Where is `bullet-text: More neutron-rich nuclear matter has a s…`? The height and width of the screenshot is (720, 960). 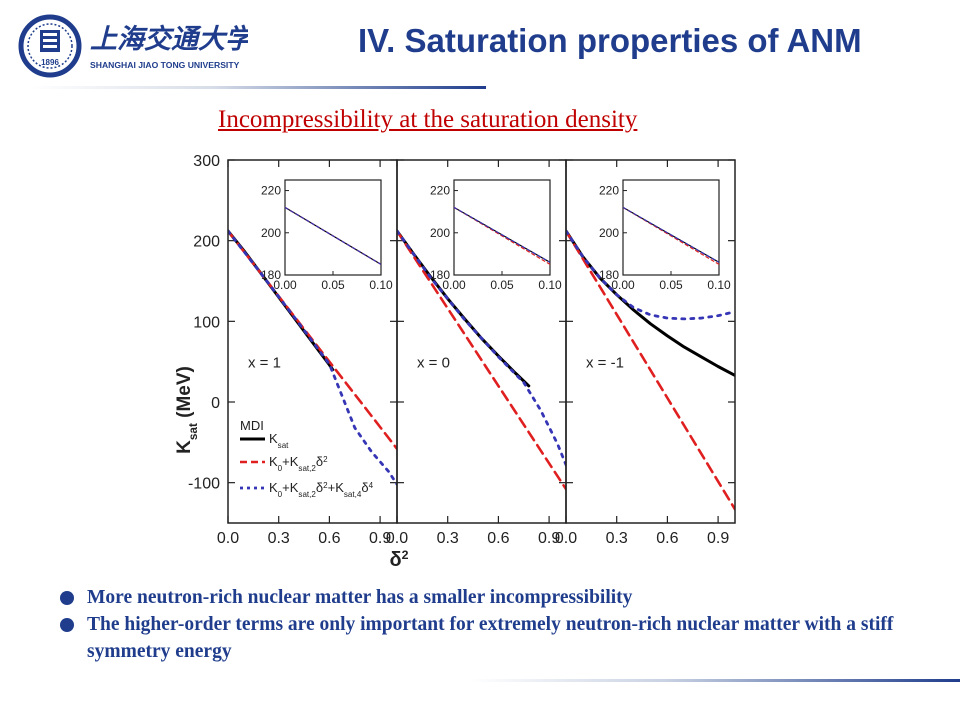
bullet-text: More neutron-rich nuclear matter has a s… is located at coordinates (360, 597).